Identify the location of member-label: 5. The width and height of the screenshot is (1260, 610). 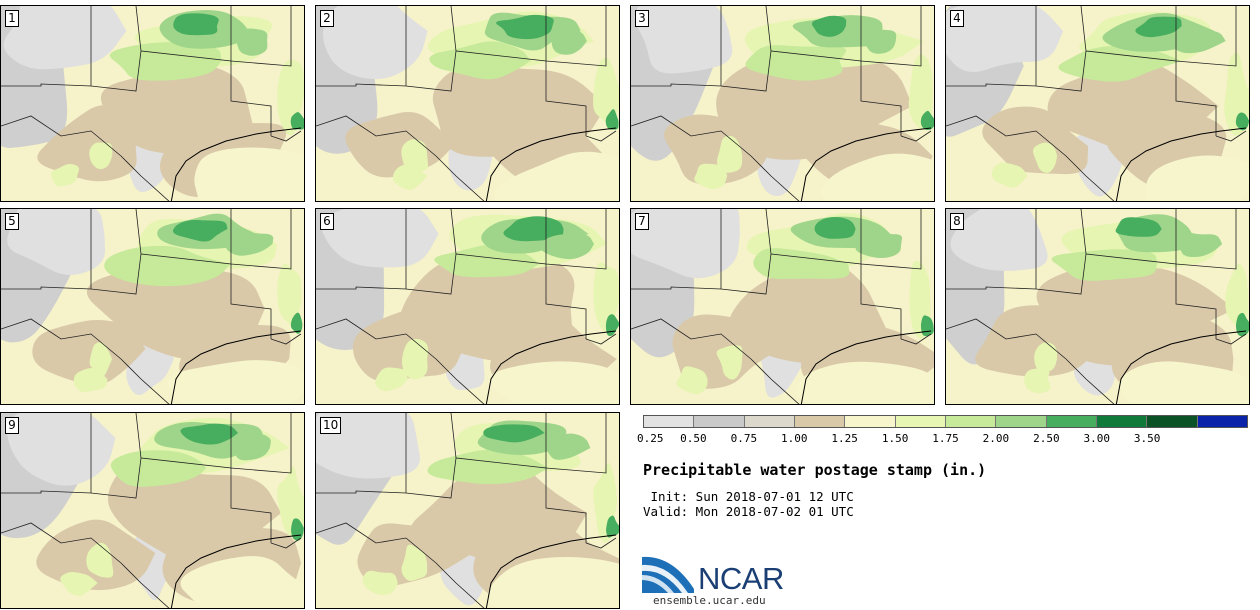
(12, 221).